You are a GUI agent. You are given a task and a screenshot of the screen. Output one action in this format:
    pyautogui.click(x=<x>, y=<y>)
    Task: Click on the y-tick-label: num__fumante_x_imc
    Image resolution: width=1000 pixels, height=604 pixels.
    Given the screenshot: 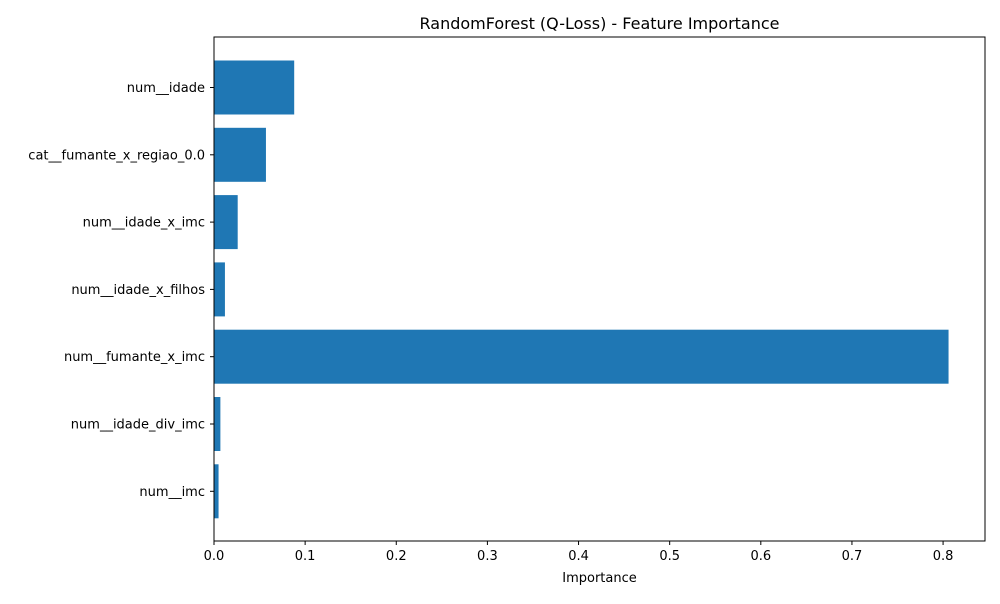 What is the action you would take?
    pyautogui.click(x=134, y=357)
    